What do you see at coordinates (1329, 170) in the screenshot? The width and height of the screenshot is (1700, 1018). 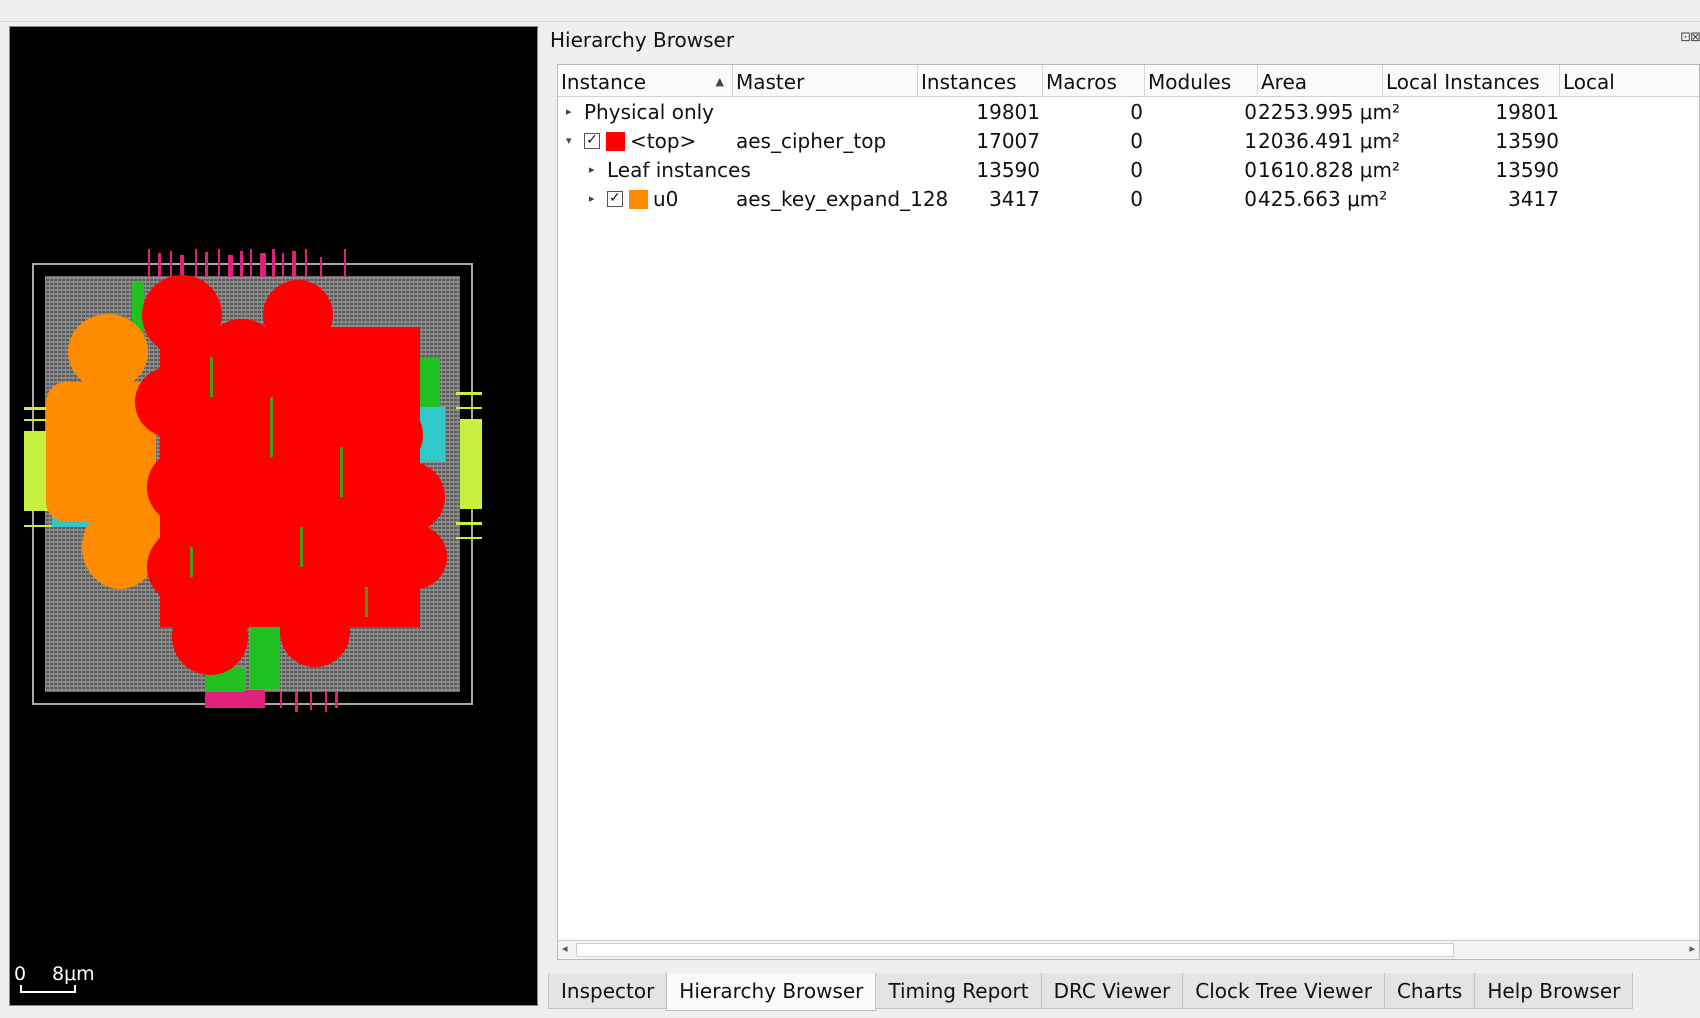 I see `area-value: 1610.828 μm²` at bounding box center [1329, 170].